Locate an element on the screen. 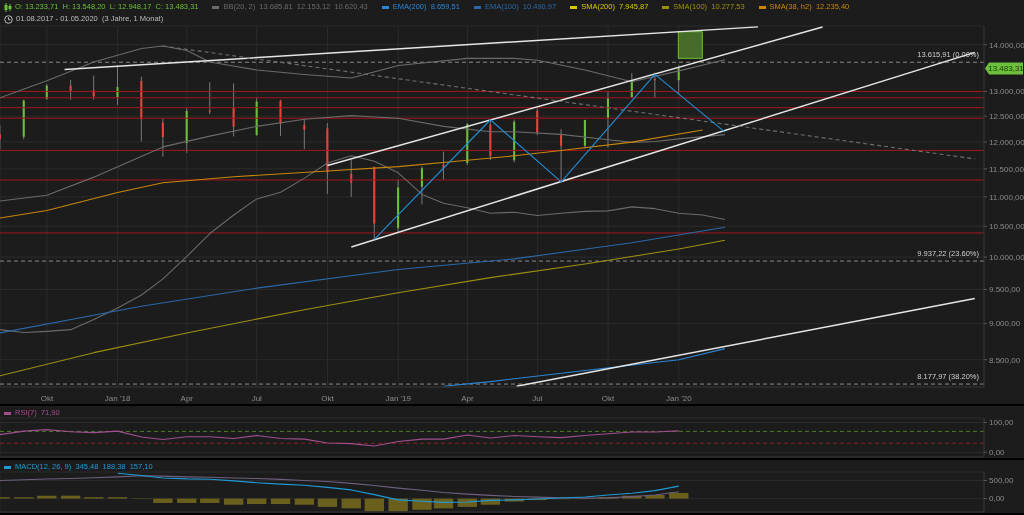  y-tick-label: 12.000,00 is located at coordinates (1006, 142).